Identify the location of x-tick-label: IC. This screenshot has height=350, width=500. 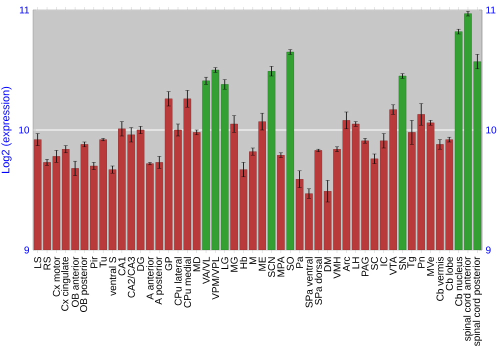
(384, 261).